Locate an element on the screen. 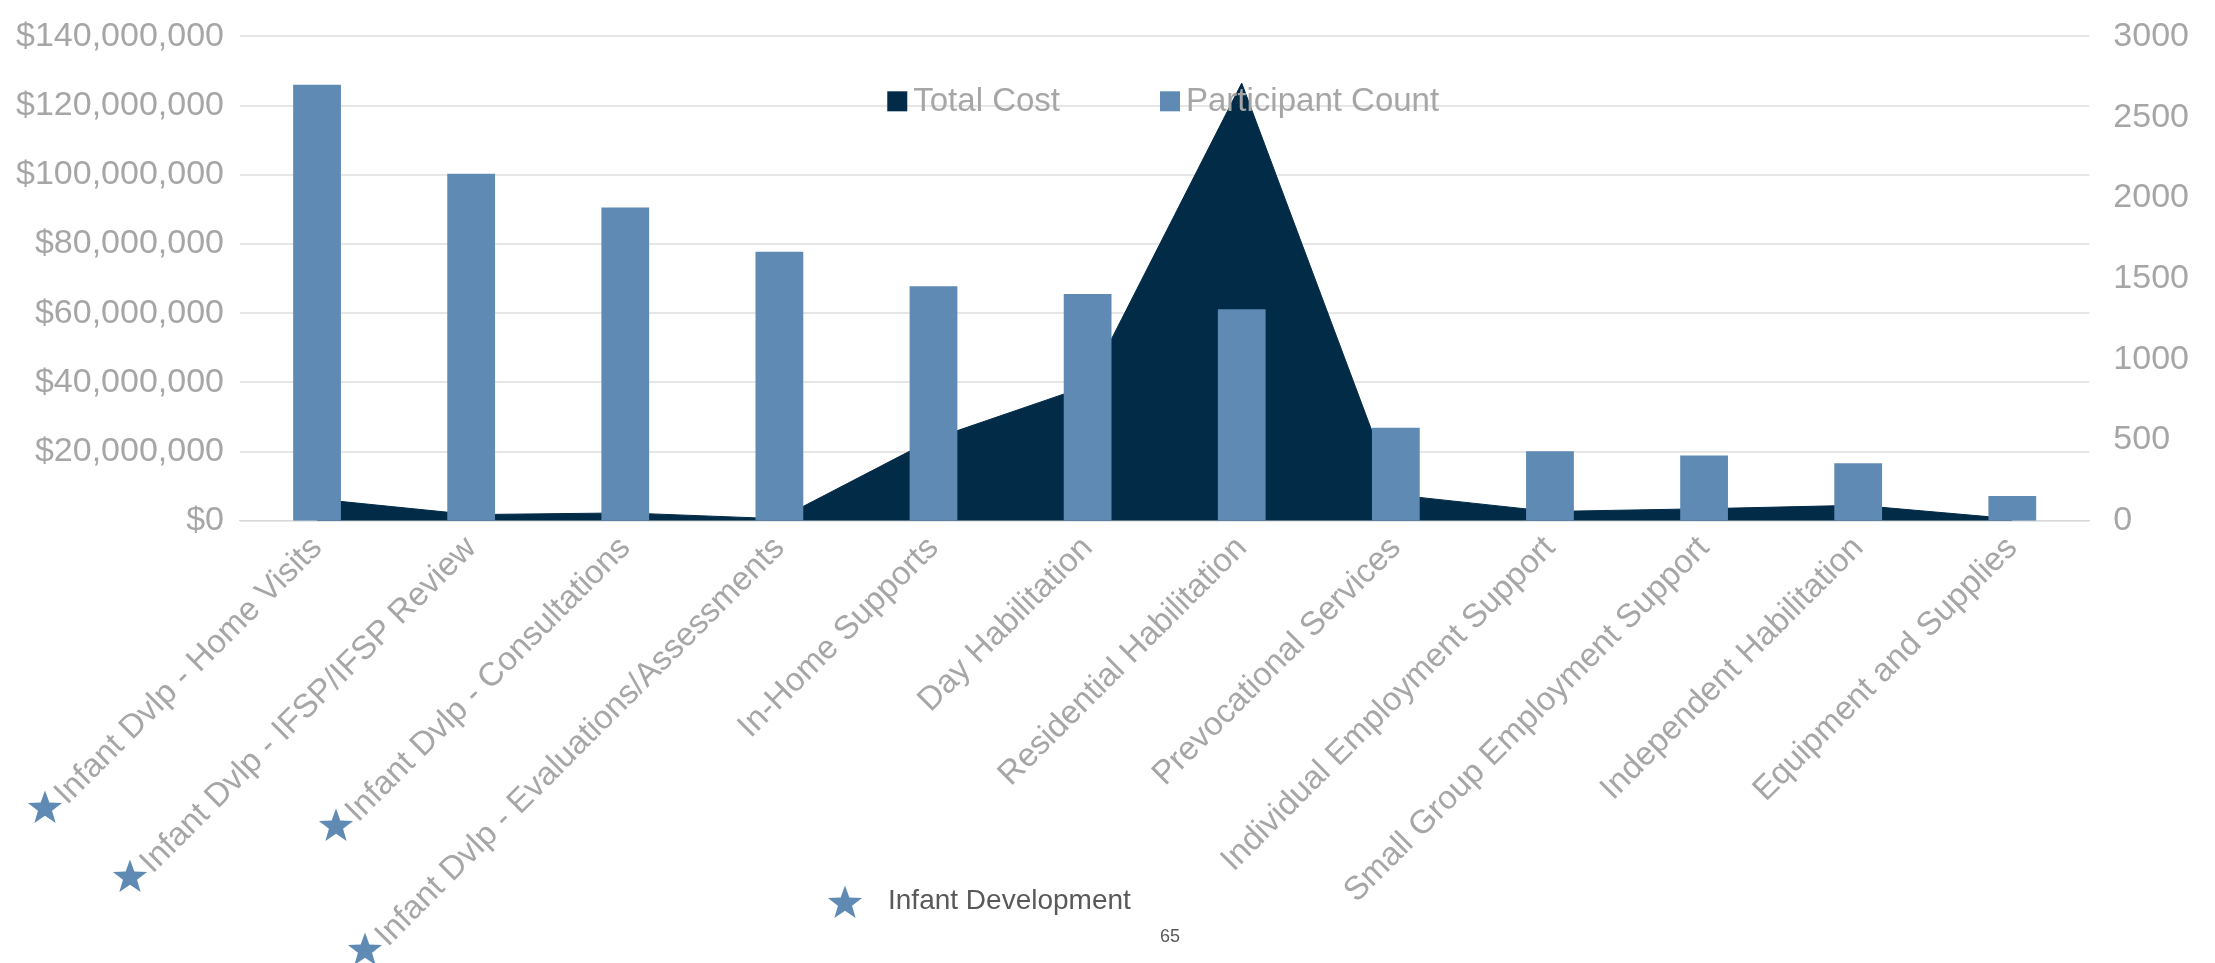 The width and height of the screenshot is (2215, 963). y-tick-label: $80,000,000 is located at coordinates (129, 241).